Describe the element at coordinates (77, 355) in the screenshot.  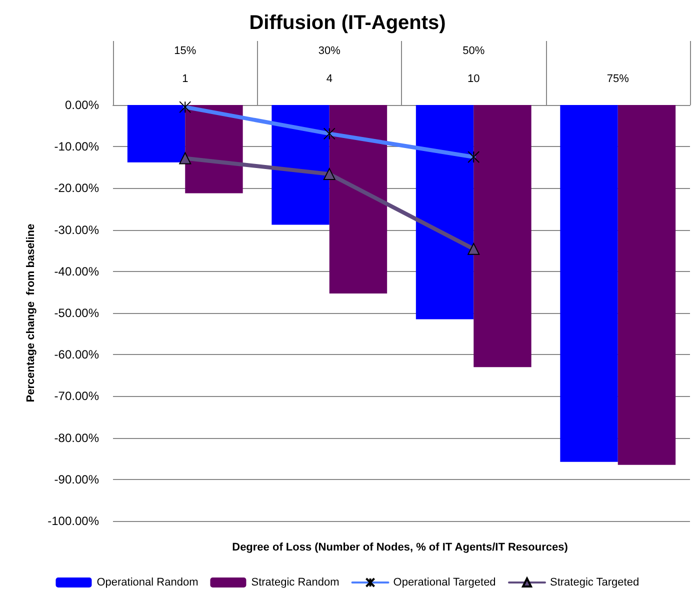
I see `y-tick-label: -60.00%` at that location.